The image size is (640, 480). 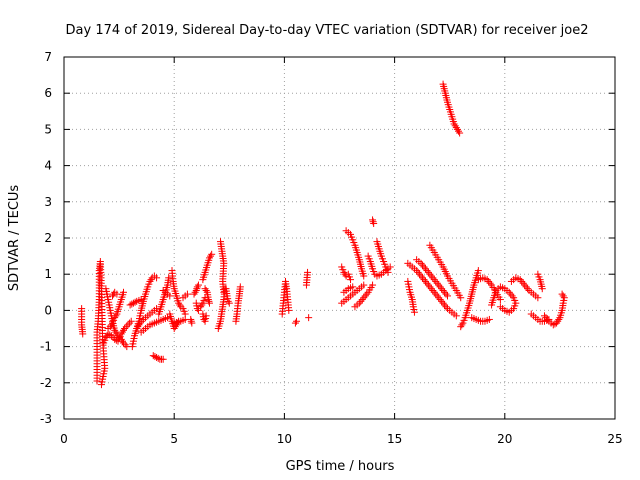 What do you see at coordinates (14, 238) in the screenshot?
I see `y-axis-label: SDTVAR / TECUs` at bounding box center [14, 238].